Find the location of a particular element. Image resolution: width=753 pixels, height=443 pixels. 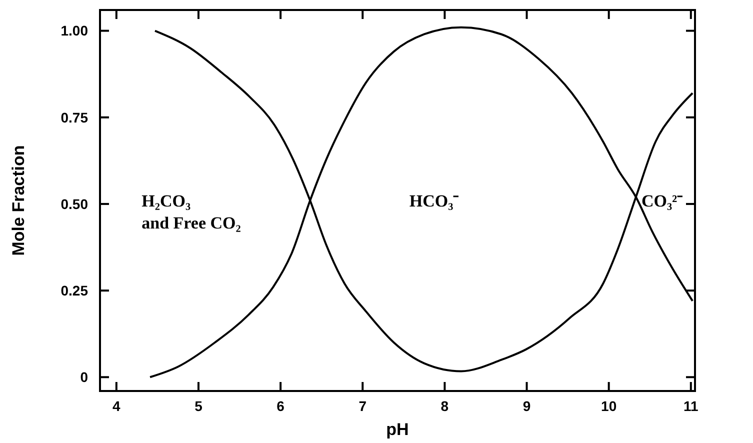

y-tick-label: 0.50 is located at coordinates (74, 204).